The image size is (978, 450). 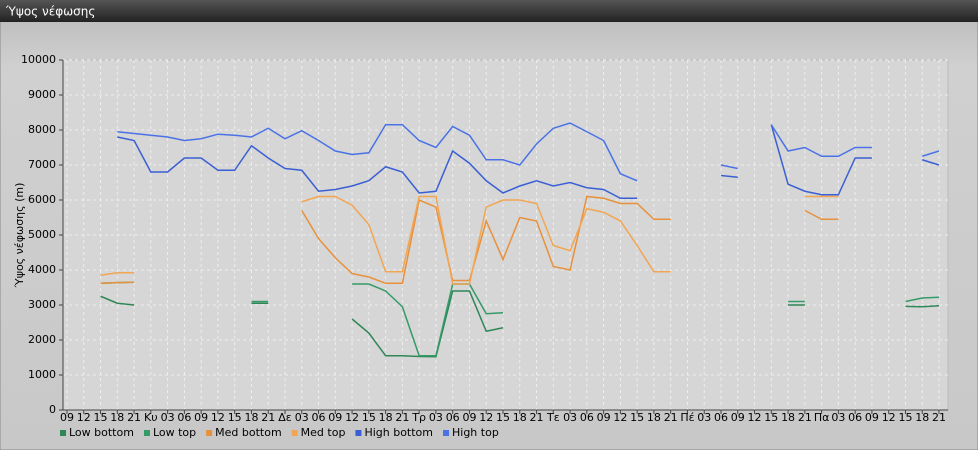 What do you see at coordinates (42, 339) in the screenshot?
I see `y-tick-label: 2000` at bounding box center [42, 339].